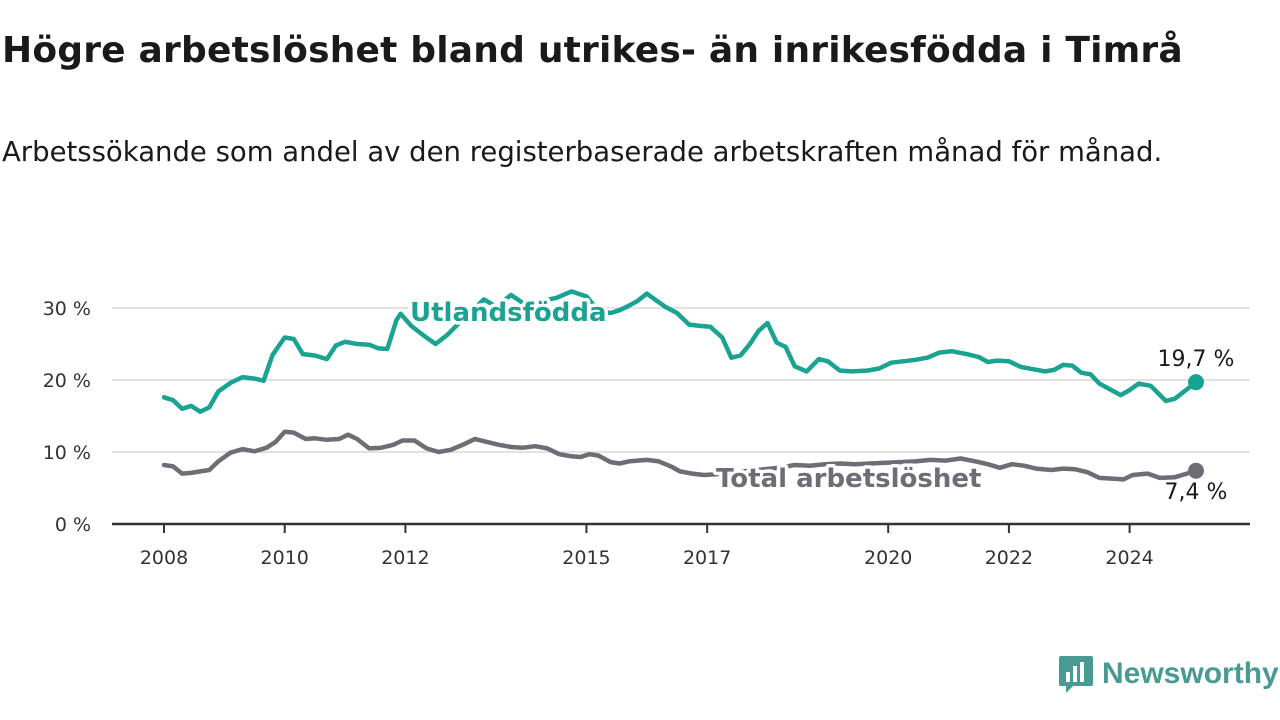 The height and width of the screenshot is (720, 1280). What do you see at coordinates (681, 545) in the screenshot?
I see `x-axis: 2008 2010 2012 2015 2017 2020 2022 2024` at bounding box center [681, 545].